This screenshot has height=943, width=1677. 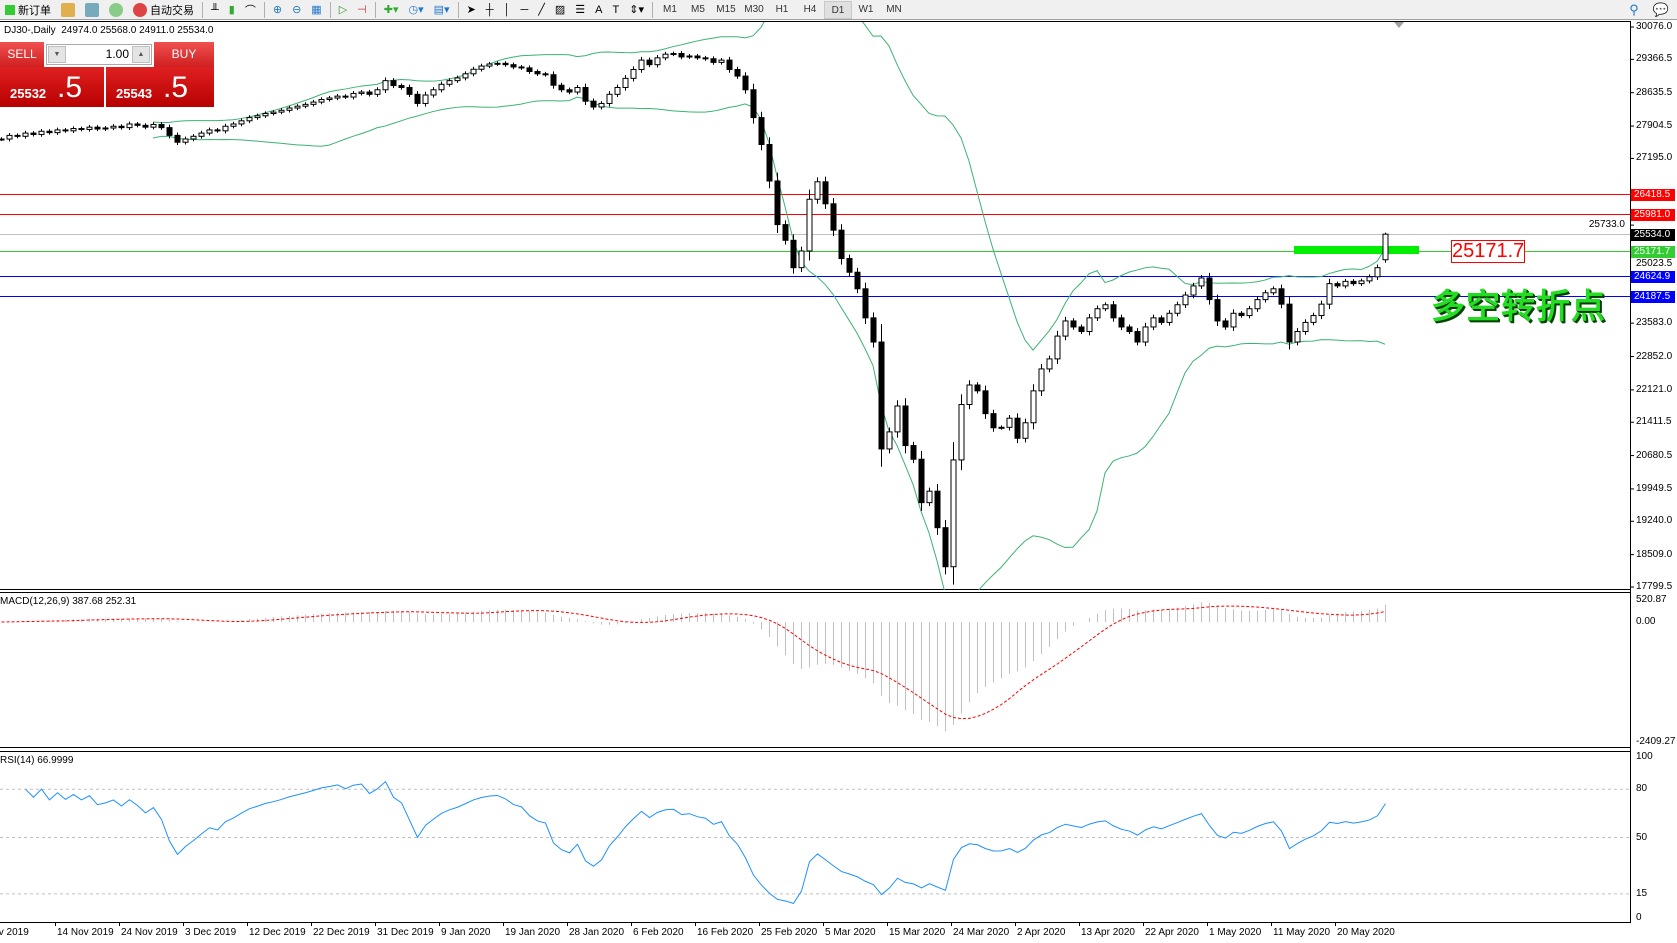 I want to click on fibonacci-button: ☰, so click(x=580, y=10).